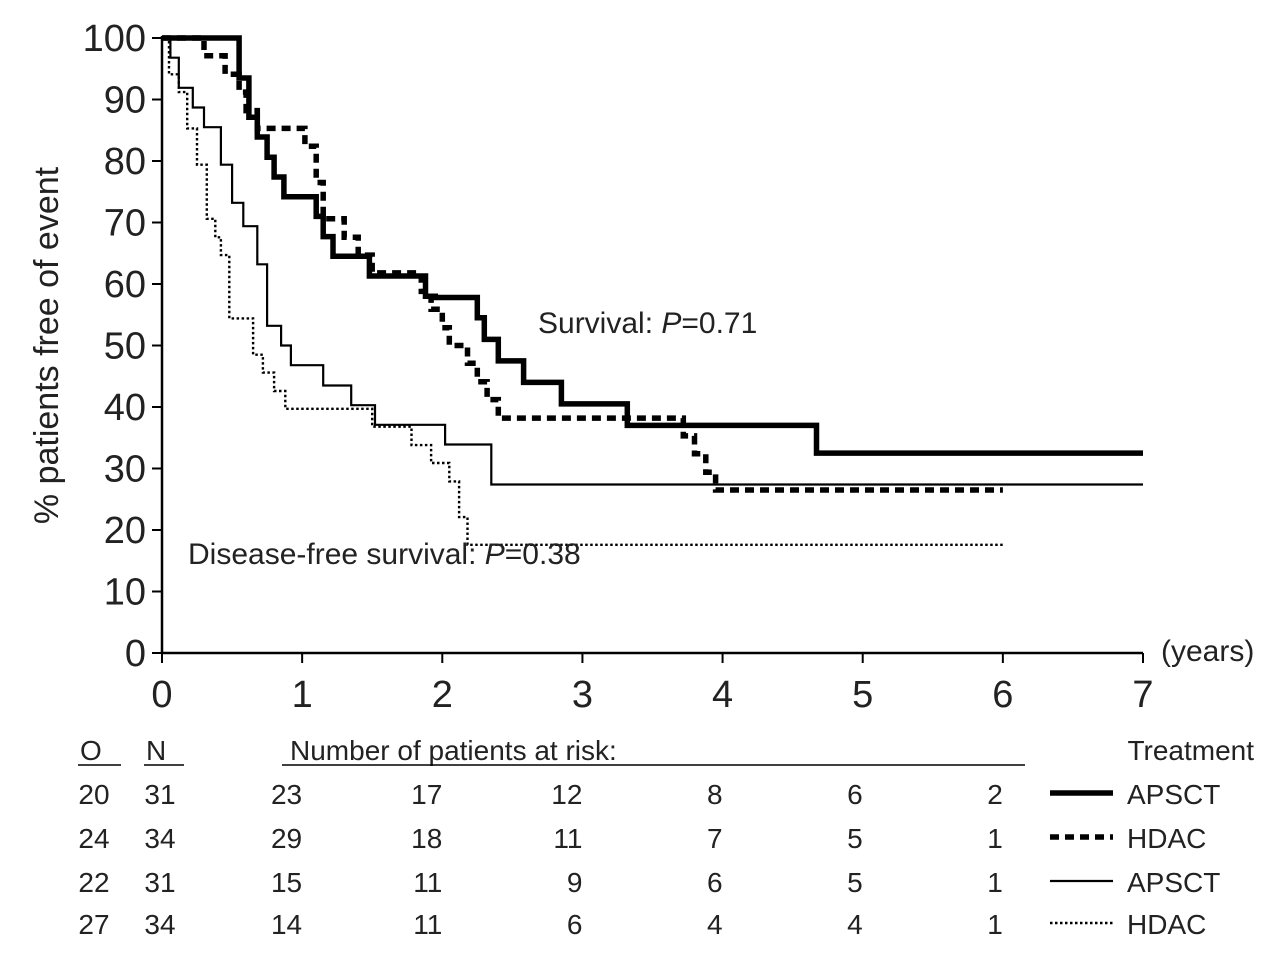 This screenshot has height=969, width=1280. Describe the element at coordinates (862, 695) in the screenshot. I see `x-tick-label: 5` at that location.